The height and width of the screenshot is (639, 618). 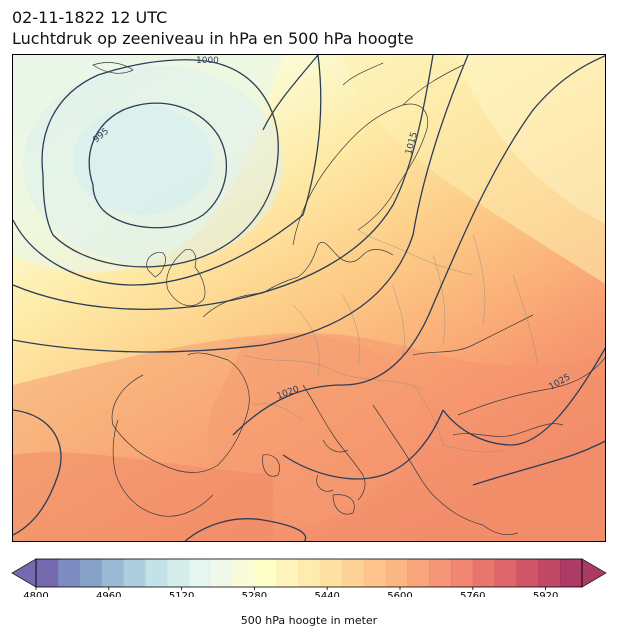 I want to click on colorbar-tick-label: 4800, so click(x=35, y=594).